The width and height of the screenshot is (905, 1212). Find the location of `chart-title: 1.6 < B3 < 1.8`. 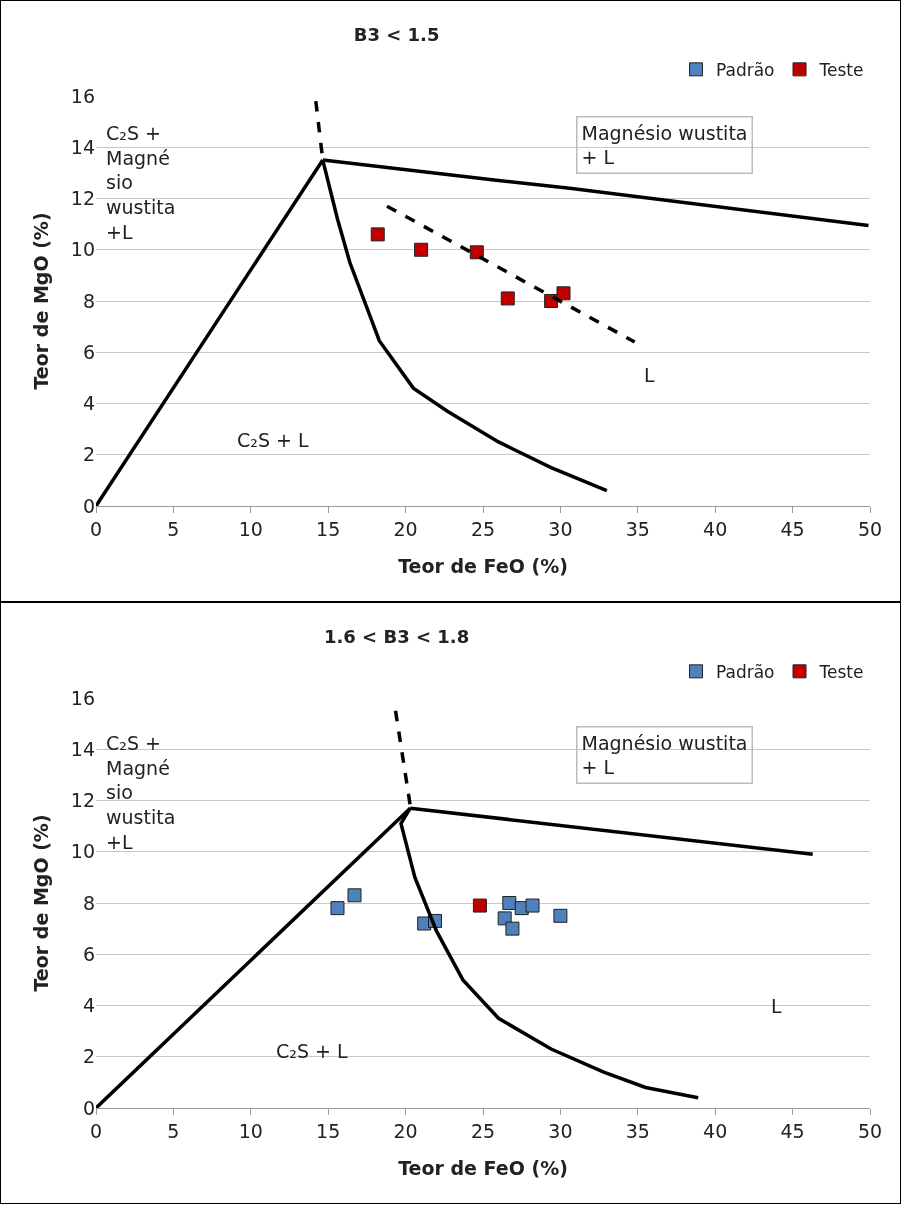

chart-title: 1.6 < B3 < 1.8 is located at coordinates (396, 636).